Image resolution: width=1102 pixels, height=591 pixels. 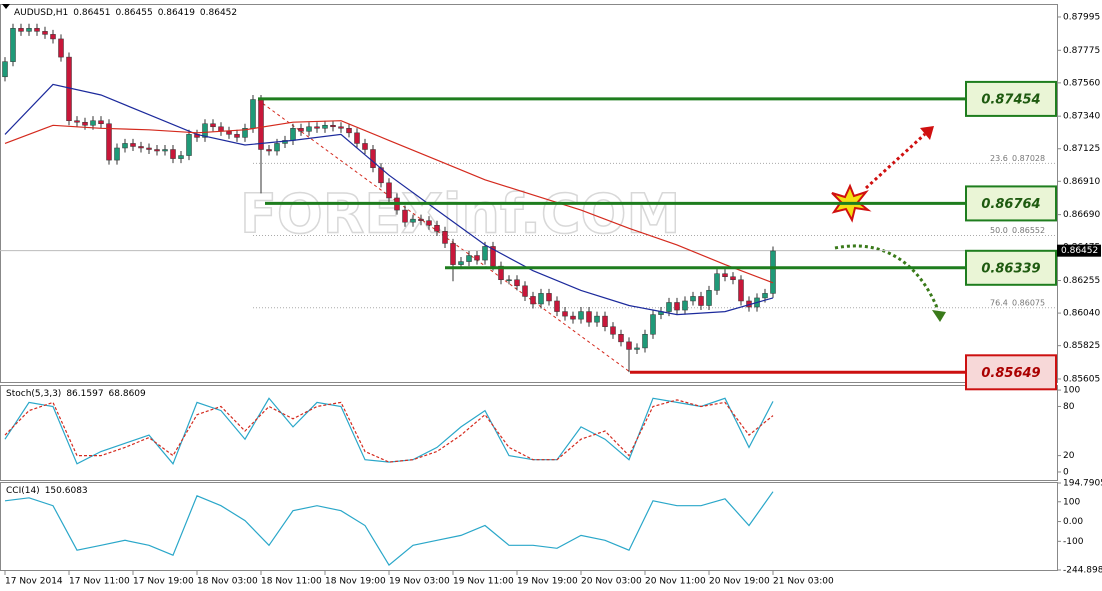 What do you see at coordinates (999, 302) in the screenshot?
I see `fib-level: 76.4` at bounding box center [999, 302].